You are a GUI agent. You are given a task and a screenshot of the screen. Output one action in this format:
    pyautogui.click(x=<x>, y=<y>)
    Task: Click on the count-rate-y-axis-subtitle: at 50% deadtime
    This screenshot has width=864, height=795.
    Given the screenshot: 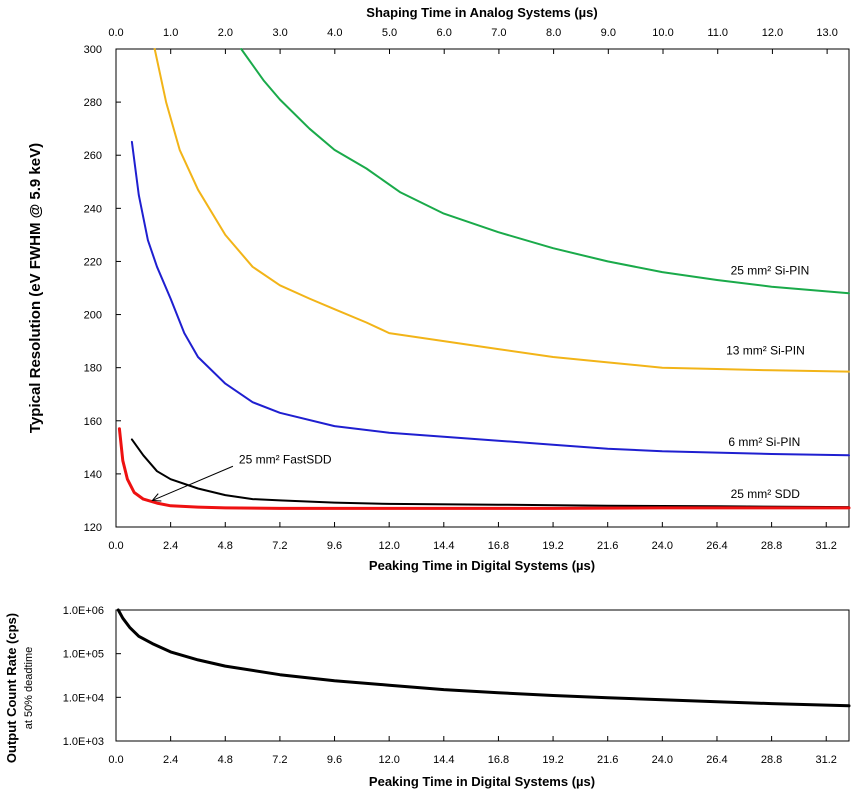 What is the action you would take?
    pyautogui.click(x=29, y=688)
    